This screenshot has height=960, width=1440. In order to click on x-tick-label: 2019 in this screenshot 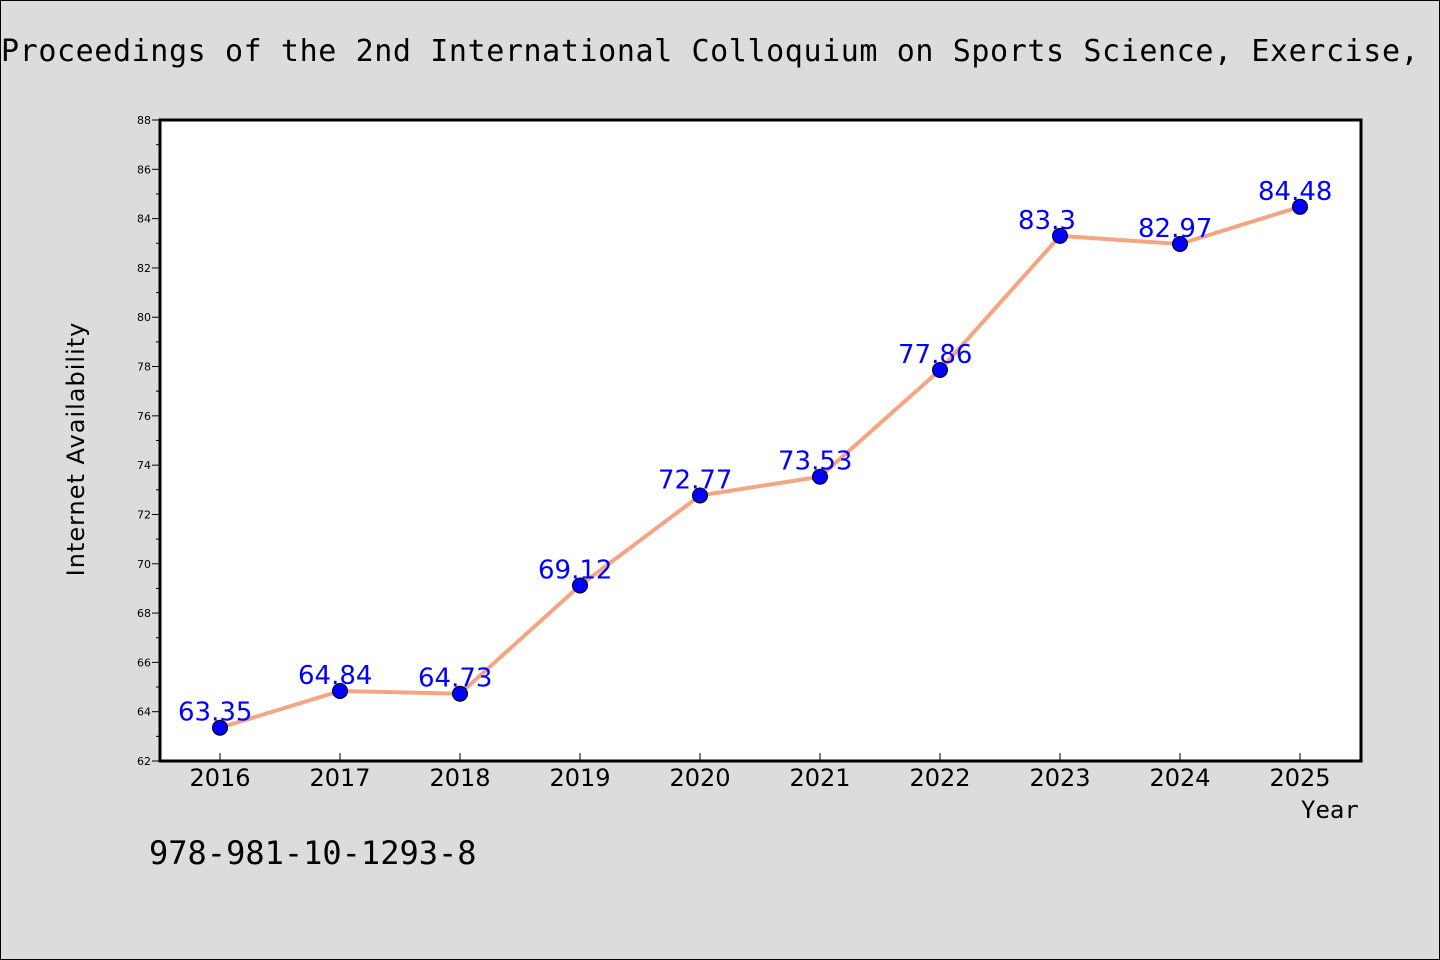, I will do `click(579, 778)`.